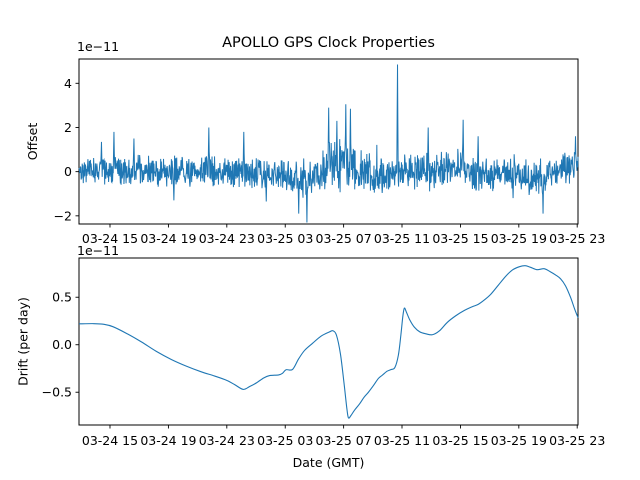  Describe the element at coordinates (62, 344) in the screenshot. I see `y-tick-label: 0.0` at that location.